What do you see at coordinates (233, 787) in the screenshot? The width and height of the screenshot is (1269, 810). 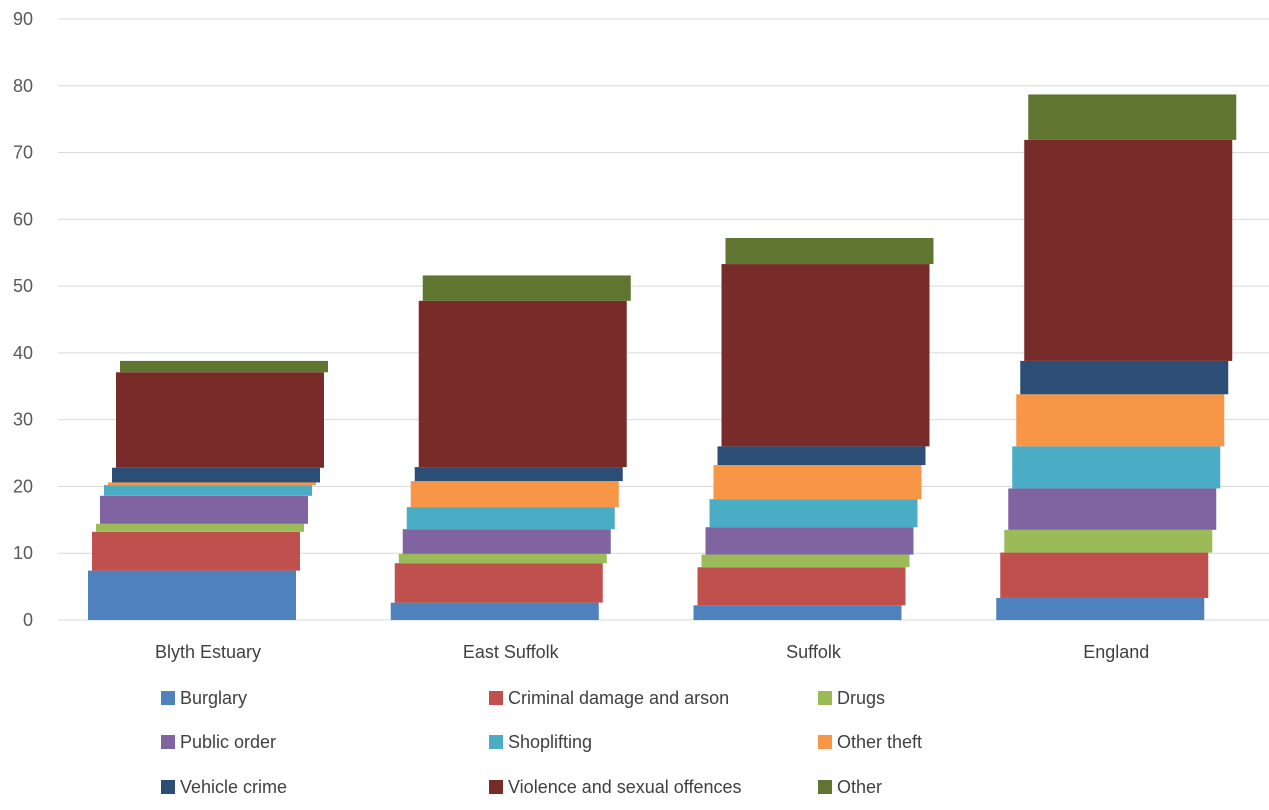 I see `legend-label: Vehicle crime` at bounding box center [233, 787].